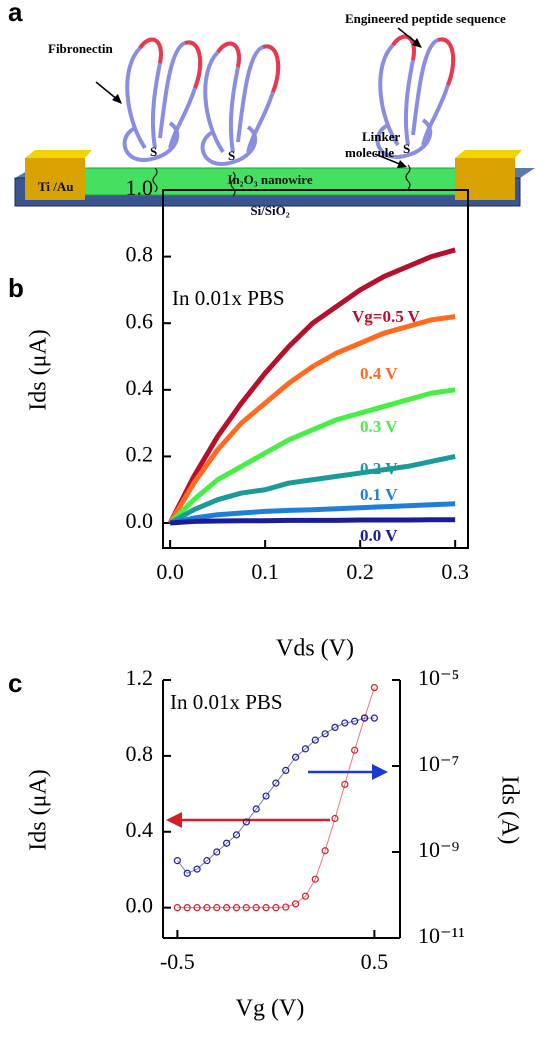 The height and width of the screenshot is (1050, 548). I want to click on y2-tick-label: 10⁻⁷, so click(438, 763).